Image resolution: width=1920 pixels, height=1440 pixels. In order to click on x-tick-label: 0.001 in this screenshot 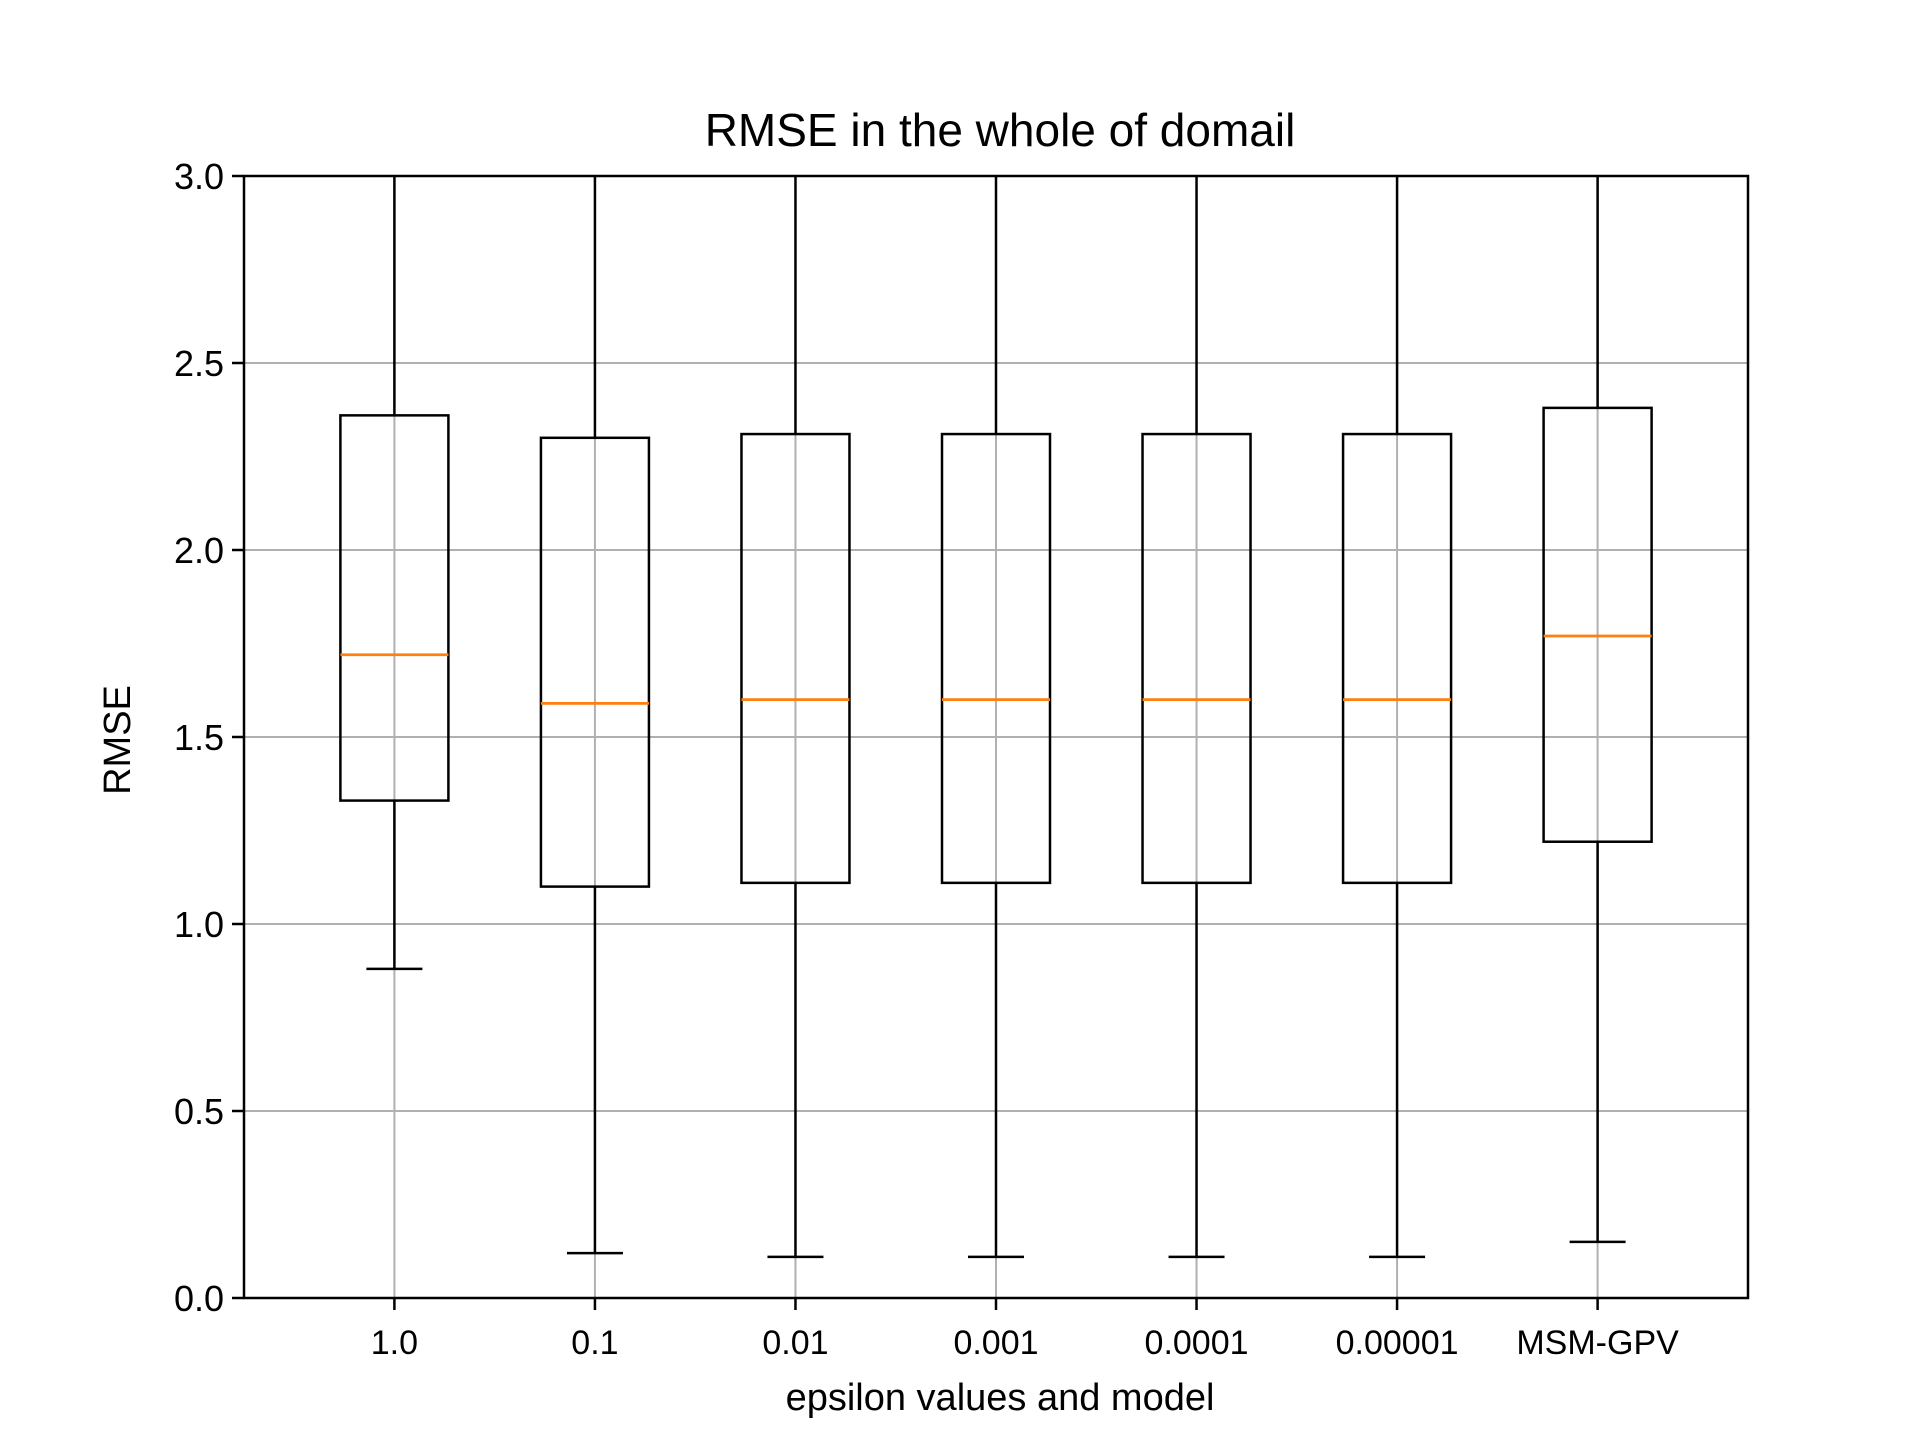, I will do `click(995, 1343)`.